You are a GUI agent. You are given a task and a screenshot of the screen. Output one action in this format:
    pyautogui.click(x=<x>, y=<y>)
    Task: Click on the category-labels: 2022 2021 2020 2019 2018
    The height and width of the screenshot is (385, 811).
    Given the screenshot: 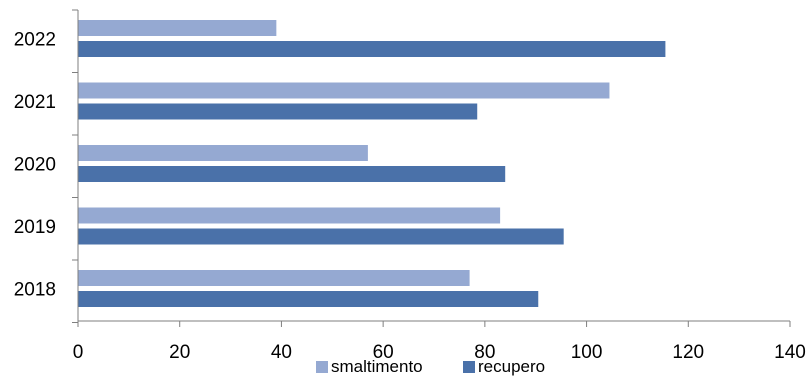 What is the action you would take?
    pyautogui.click(x=35, y=165)
    